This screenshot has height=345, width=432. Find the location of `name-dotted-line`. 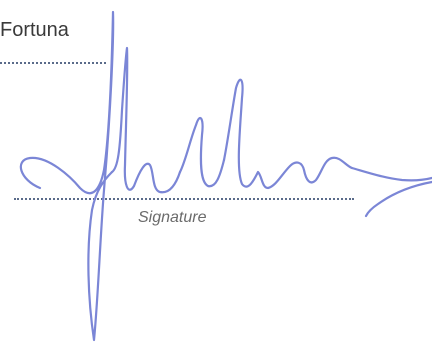

name-dotted-line is located at coordinates (53, 63).